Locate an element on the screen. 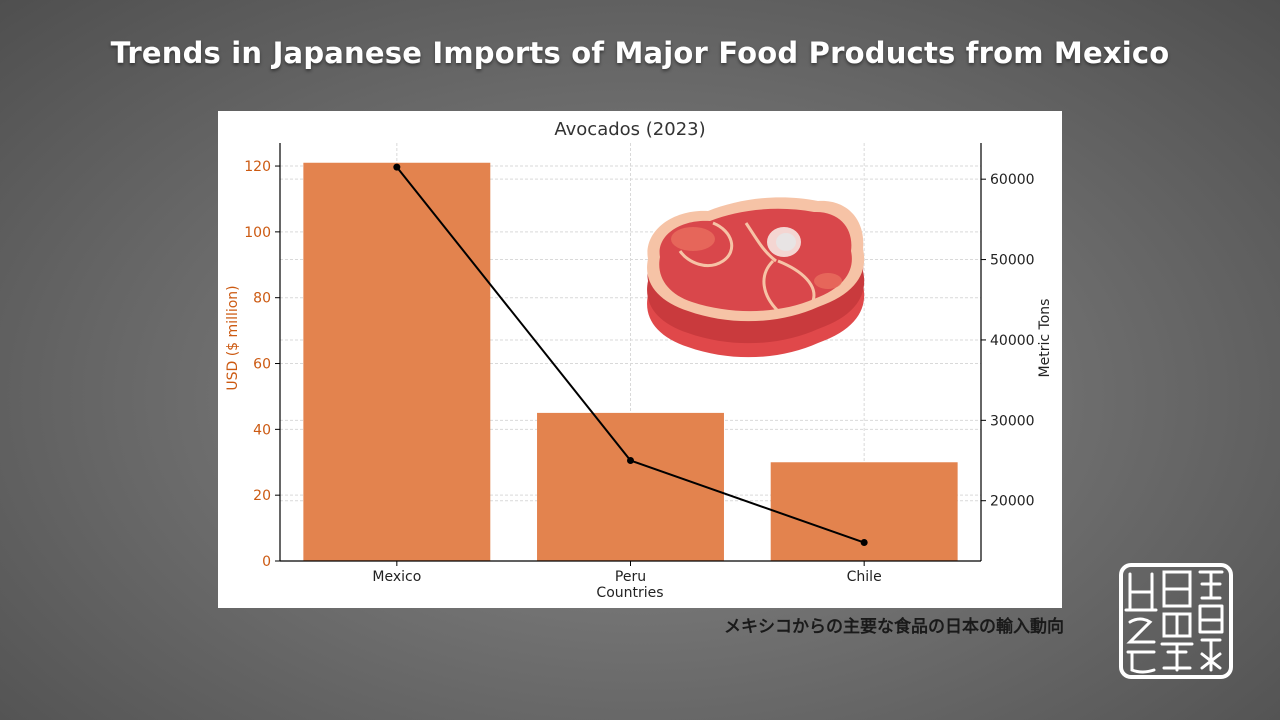  left-tick-label: 60 is located at coordinates (262, 365).